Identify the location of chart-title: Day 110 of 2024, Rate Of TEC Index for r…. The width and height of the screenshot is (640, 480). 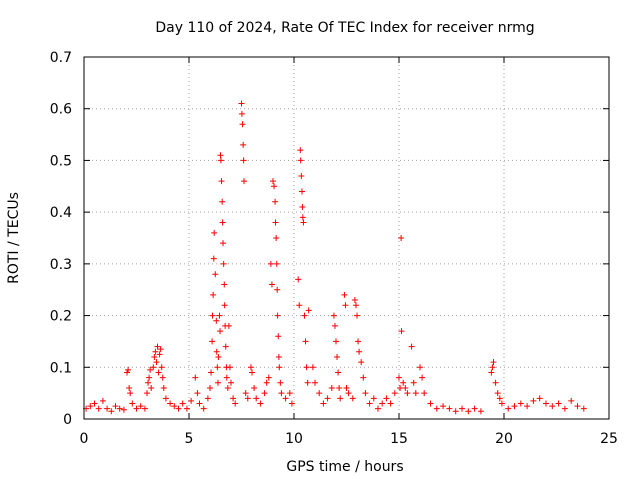
(344, 28).